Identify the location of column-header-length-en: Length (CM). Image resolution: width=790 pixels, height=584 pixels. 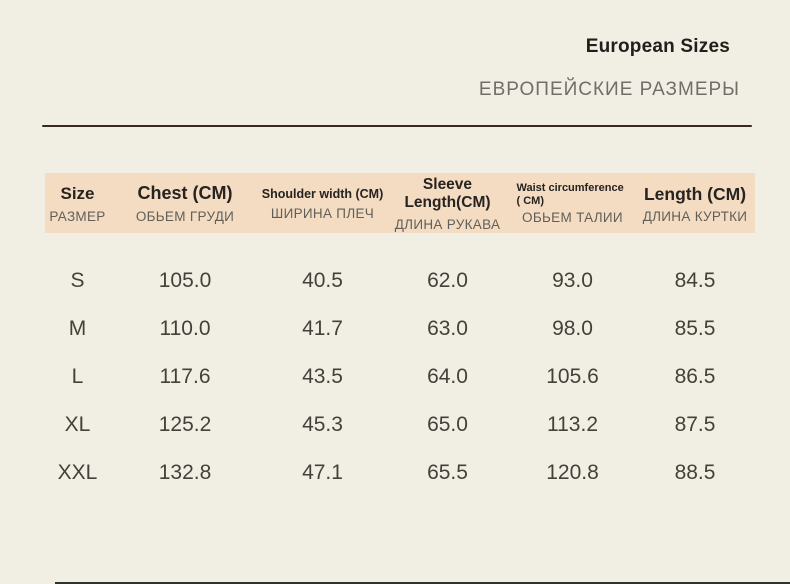
(695, 193).